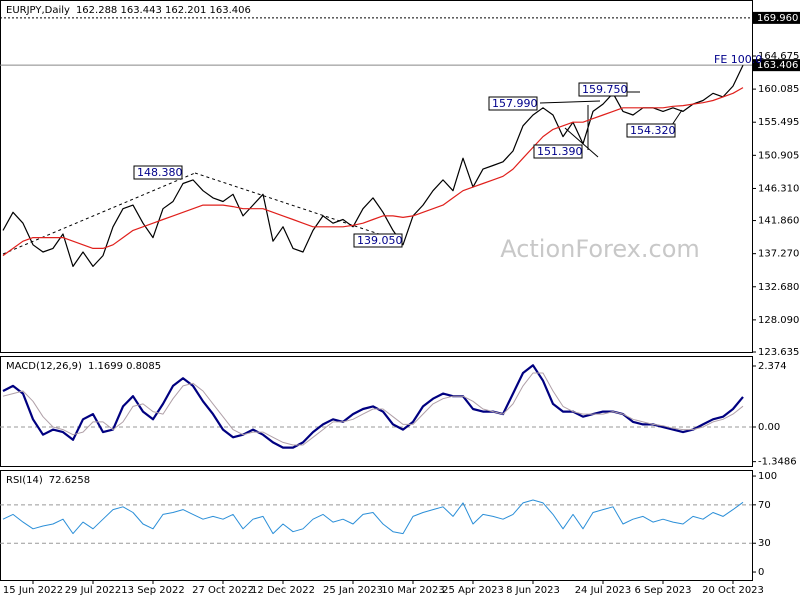 This screenshot has width=800, height=600. I want to click on y-tick-label: 141.860, so click(778, 221).